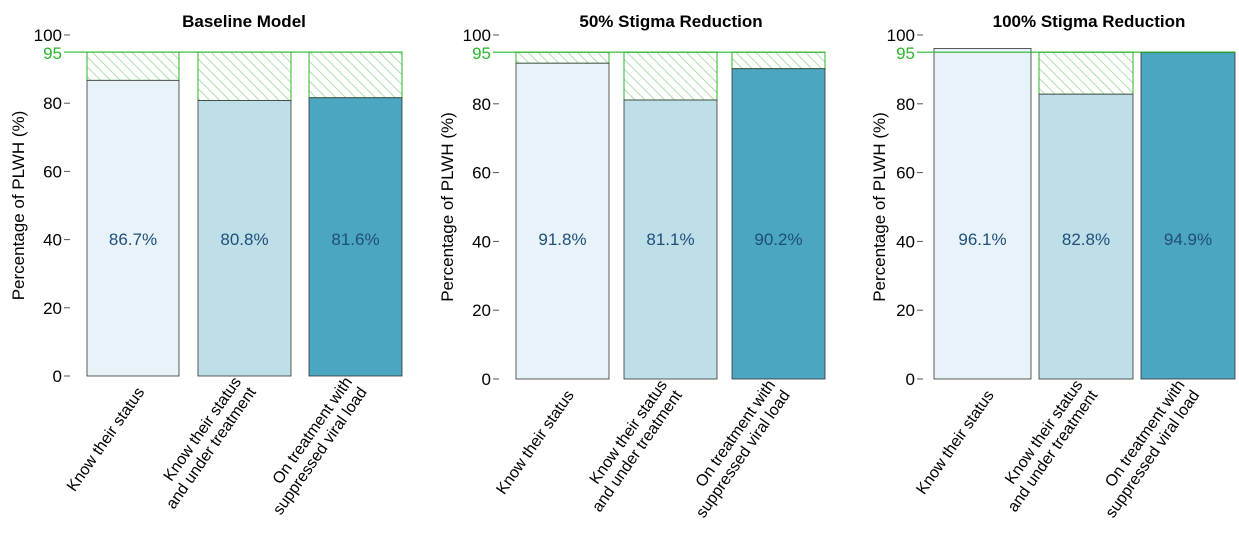  Describe the element at coordinates (133, 239) in the screenshot. I see `bar-value-label: 86.7%` at that location.